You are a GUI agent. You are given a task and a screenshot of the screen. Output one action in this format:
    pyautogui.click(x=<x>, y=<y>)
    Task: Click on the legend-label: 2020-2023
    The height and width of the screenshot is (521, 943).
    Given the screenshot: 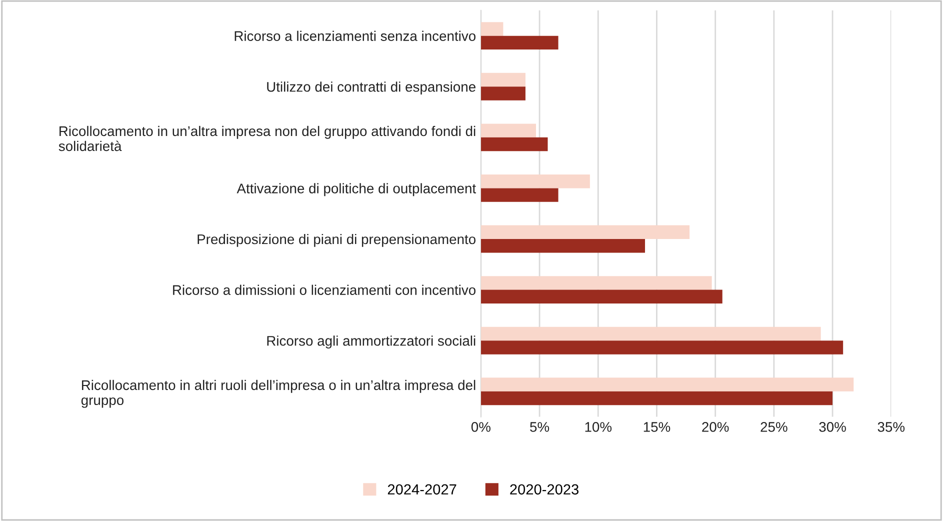 What is the action you would take?
    pyautogui.click(x=544, y=489)
    